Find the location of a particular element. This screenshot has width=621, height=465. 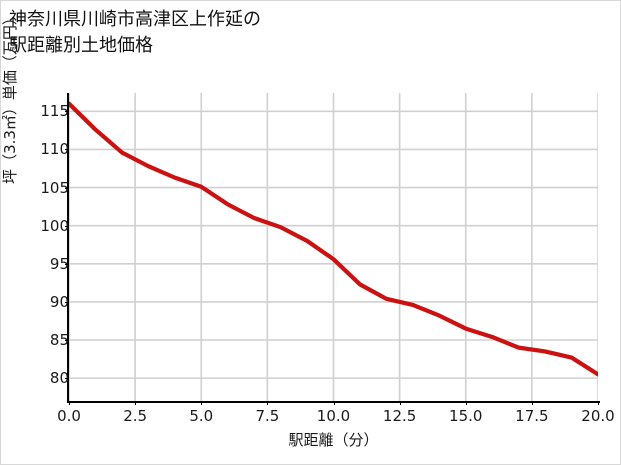

x-tick-label: 10.0 is located at coordinates (333, 416).